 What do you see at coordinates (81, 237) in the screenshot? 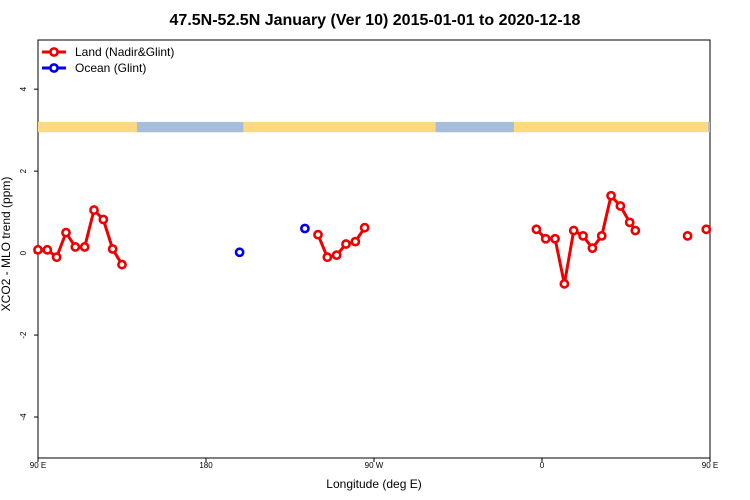
I see `series-line` at bounding box center [81, 237].